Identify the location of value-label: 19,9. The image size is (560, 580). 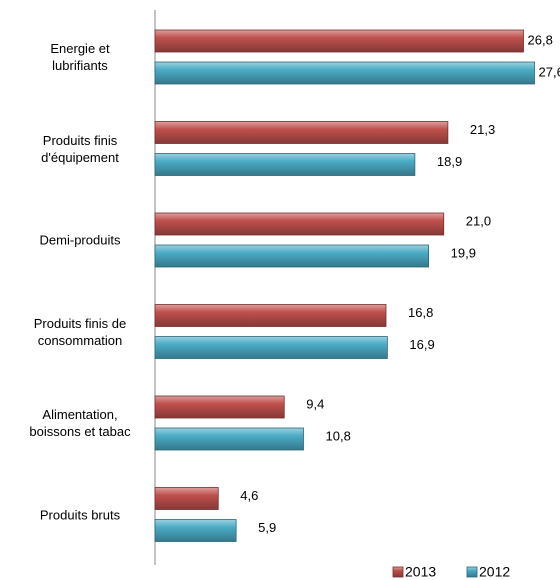
(463, 252).